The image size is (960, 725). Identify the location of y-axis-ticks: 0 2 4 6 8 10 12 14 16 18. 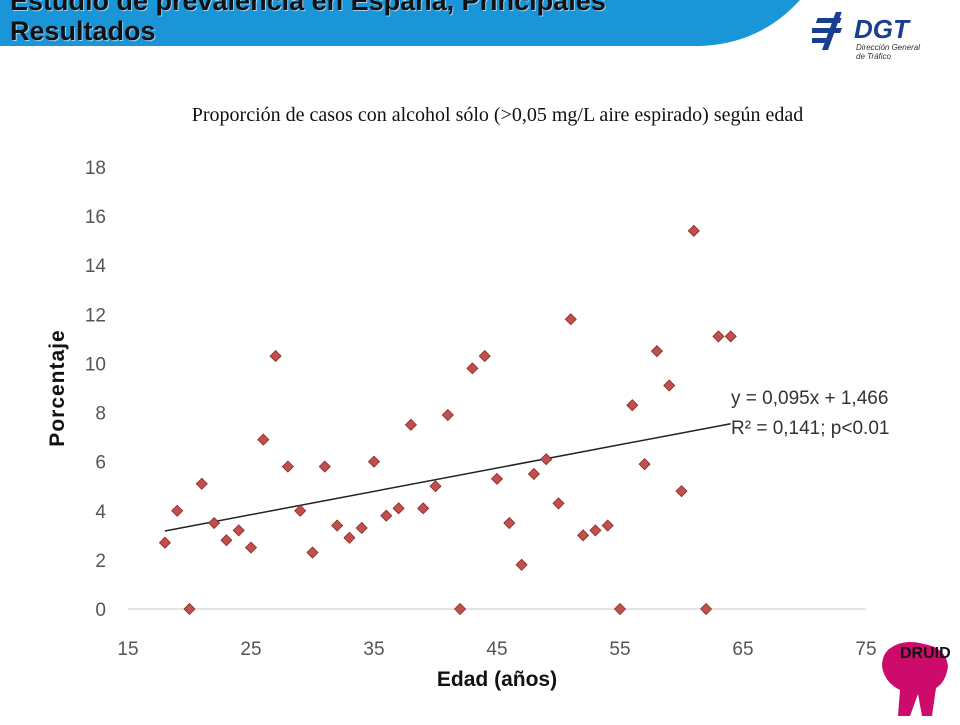
(96, 389).